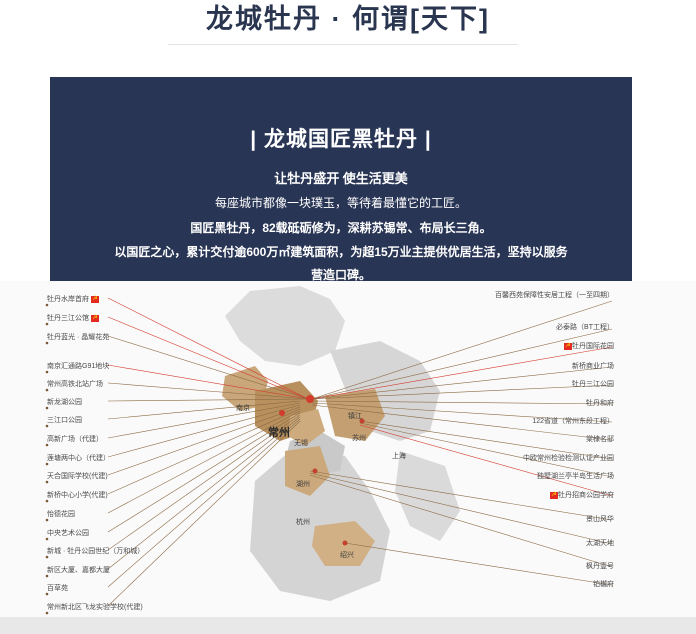 The width and height of the screenshot is (696, 634). What do you see at coordinates (75, 439) in the screenshot?
I see `left-project-8: 高新广场（代建）` at bounding box center [75, 439].